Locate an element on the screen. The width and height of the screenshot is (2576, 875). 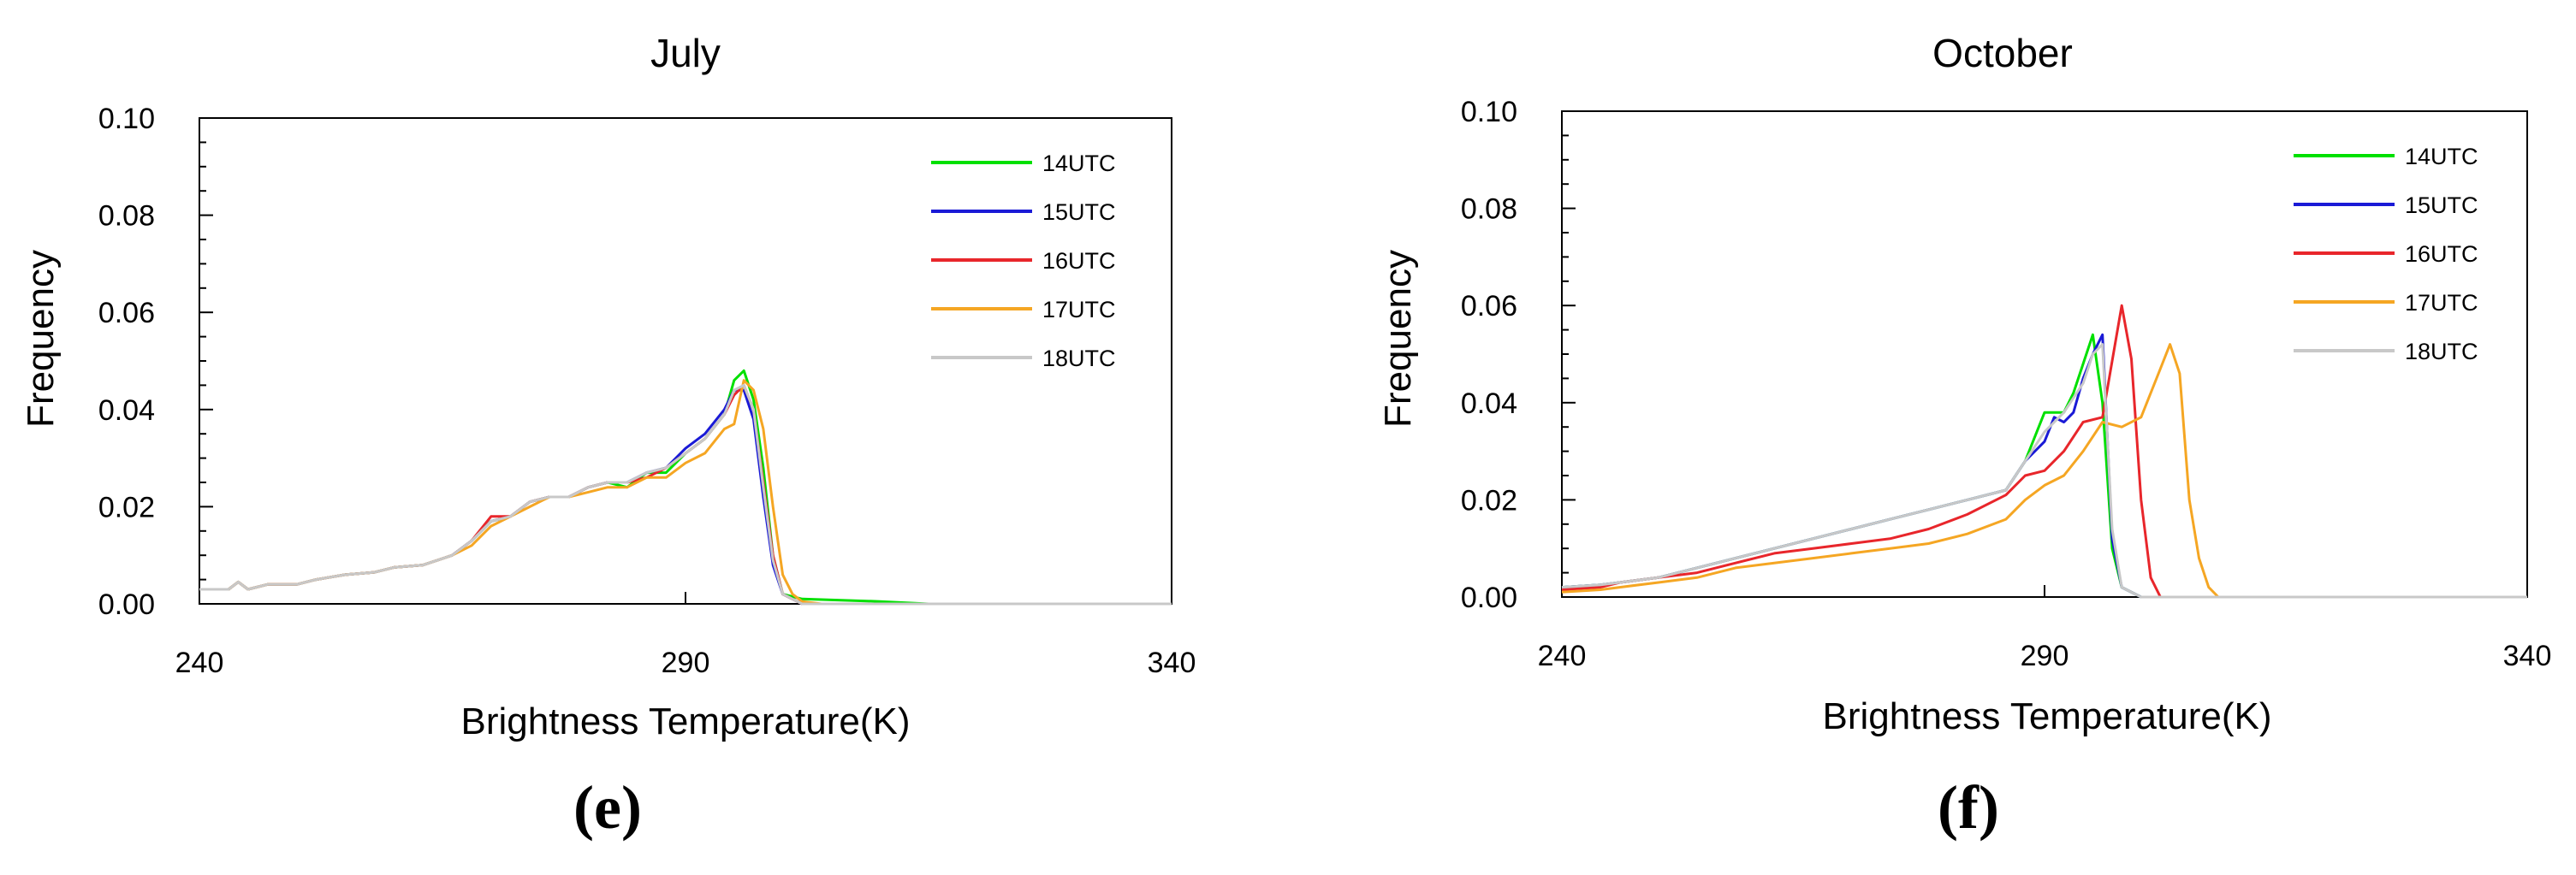
chart-title: July is located at coordinates (685, 53).